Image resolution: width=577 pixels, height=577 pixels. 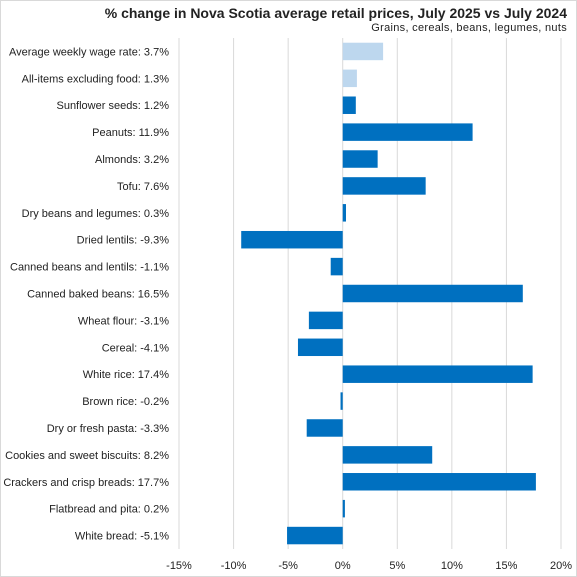 What do you see at coordinates (125, 402) in the screenshot?
I see `category-label: Brown rice: -0.2%` at bounding box center [125, 402].